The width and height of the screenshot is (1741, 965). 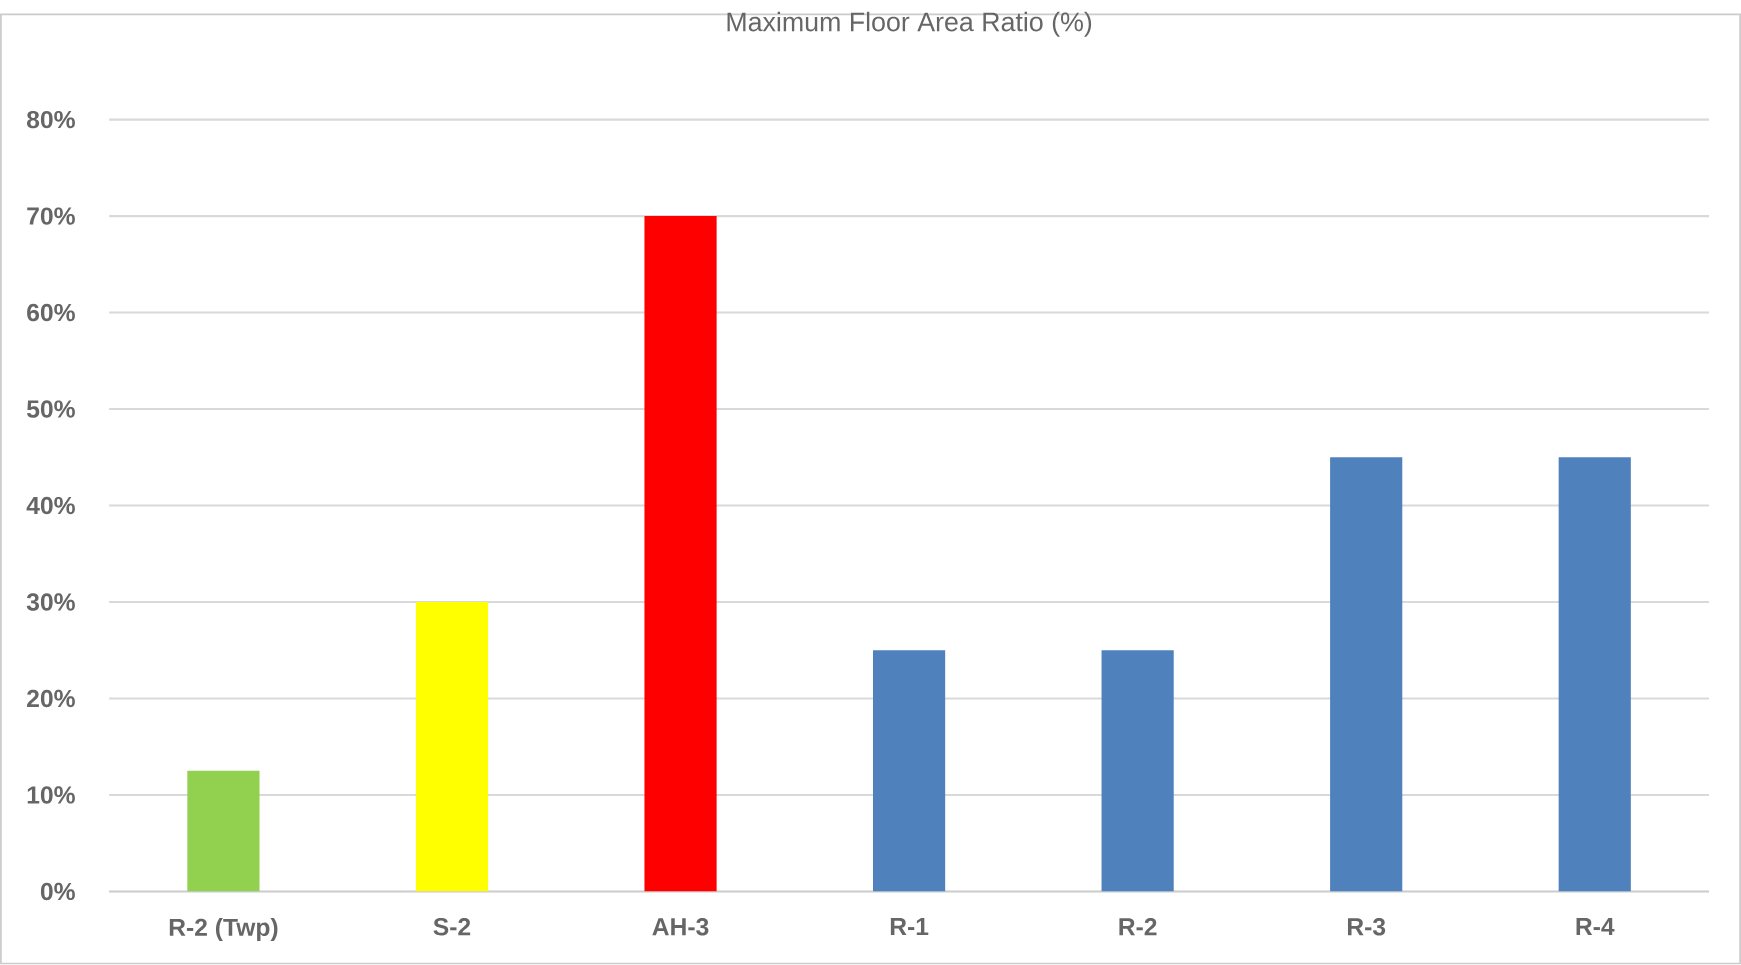 I want to click on y-tick-label: 40%, so click(x=50, y=506).